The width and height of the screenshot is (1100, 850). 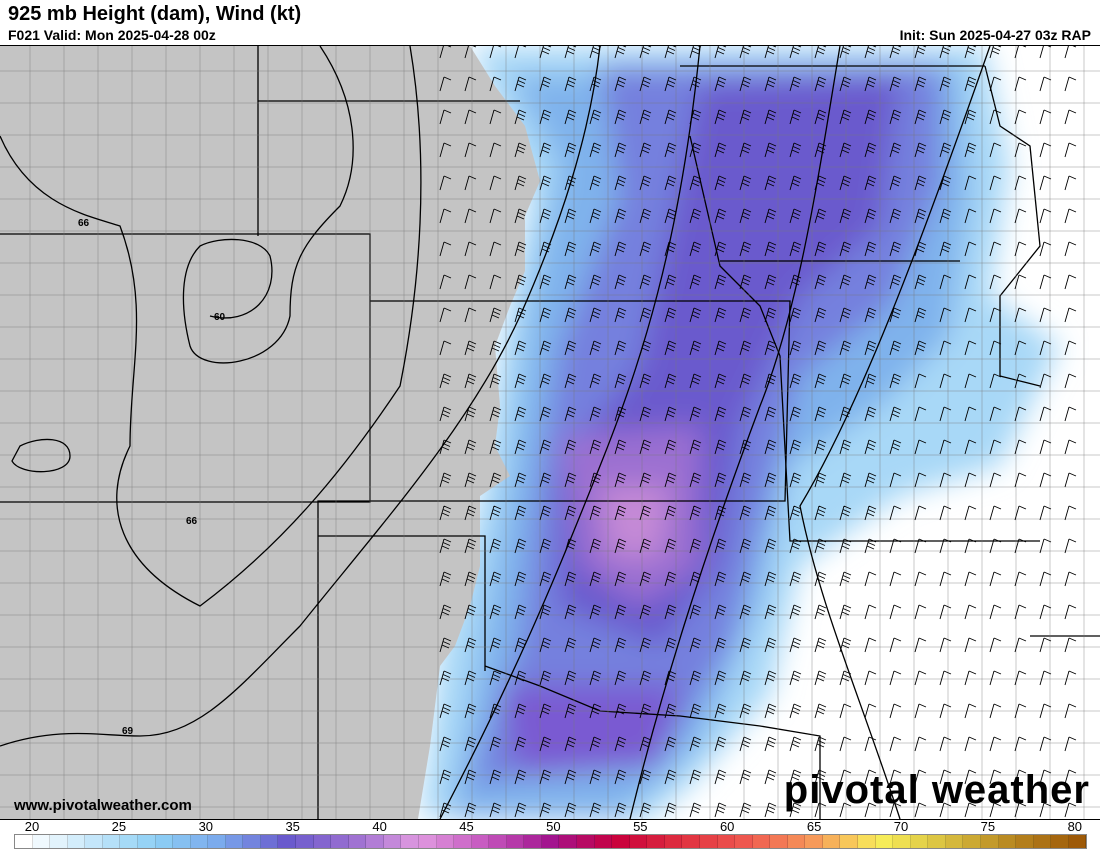 I want to click on colorbar-tick-label: 75, so click(x=988, y=826).